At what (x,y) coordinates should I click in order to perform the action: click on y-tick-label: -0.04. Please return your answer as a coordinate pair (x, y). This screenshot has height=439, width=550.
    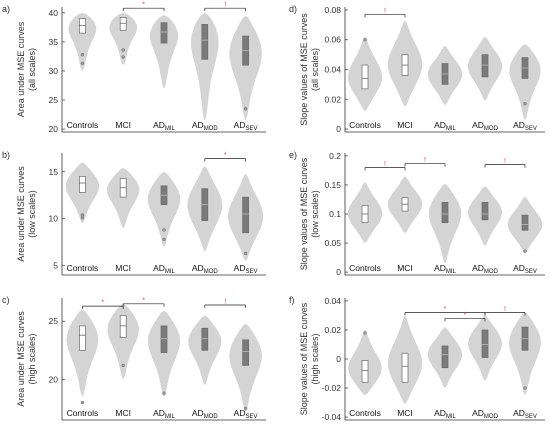
    Looking at the image, I should click on (332, 417).